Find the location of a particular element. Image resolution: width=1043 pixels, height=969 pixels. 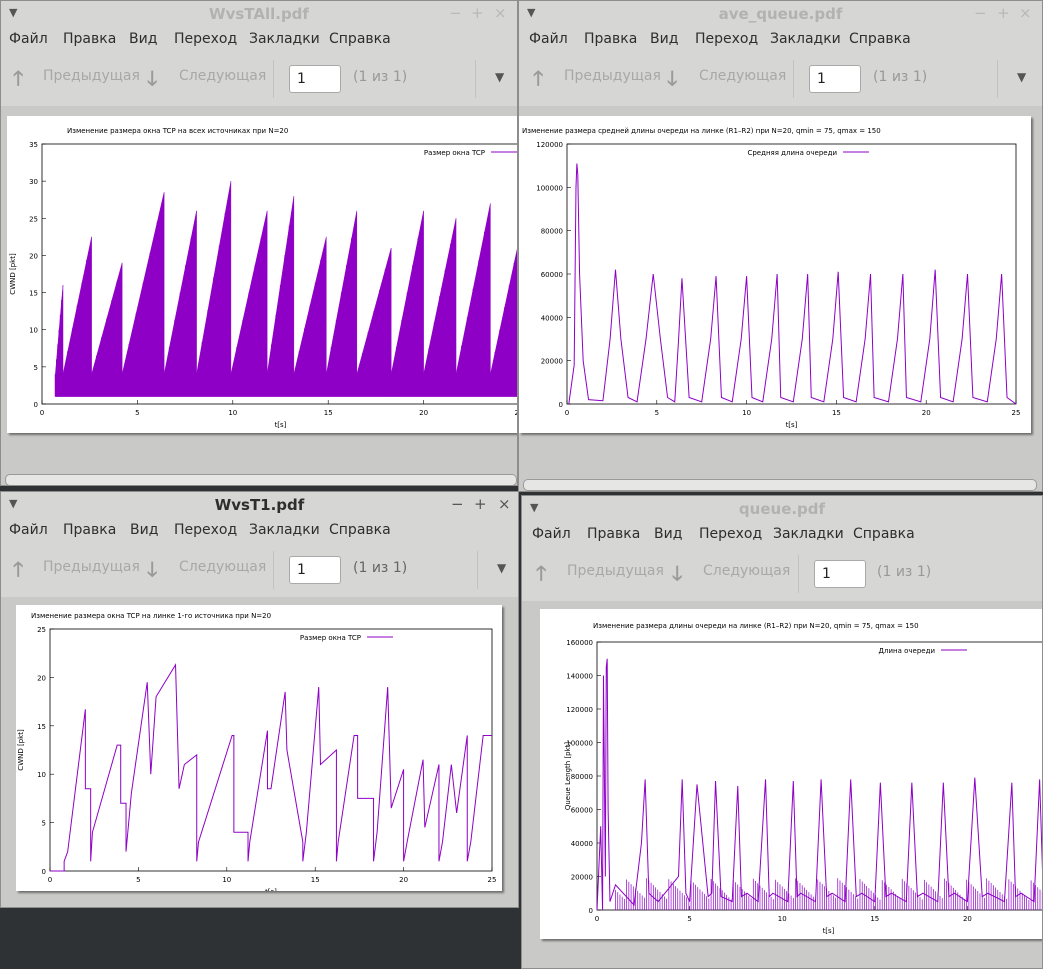

y-tick-label: 0 is located at coordinates (591, 911).